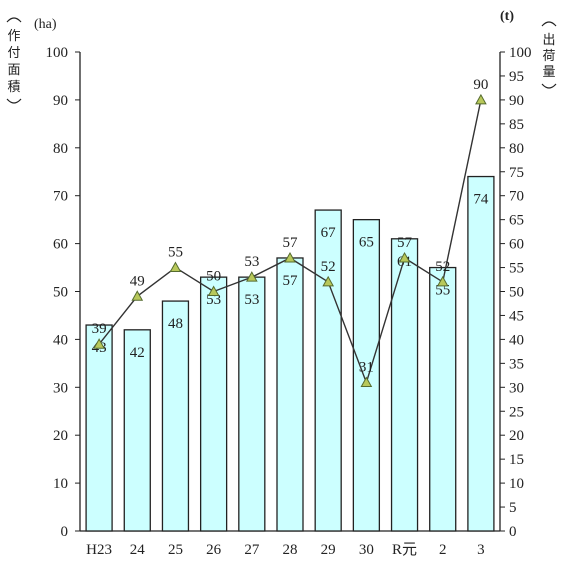 The image size is (561, 561). I want to click on line-value-label: 90, so click(480, 85).